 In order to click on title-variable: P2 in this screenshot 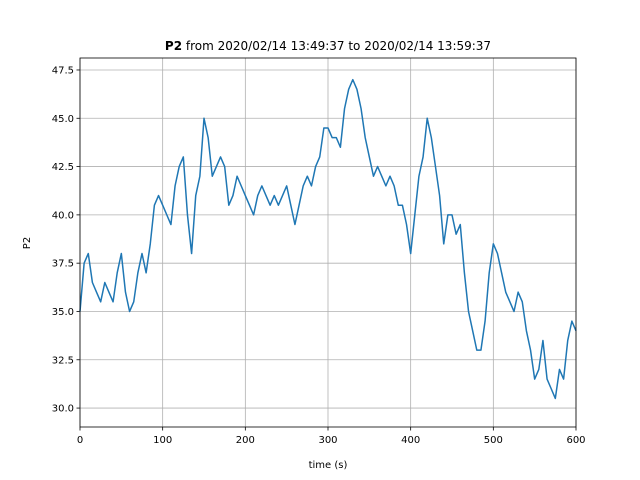, I will do `click(173, 46)`.